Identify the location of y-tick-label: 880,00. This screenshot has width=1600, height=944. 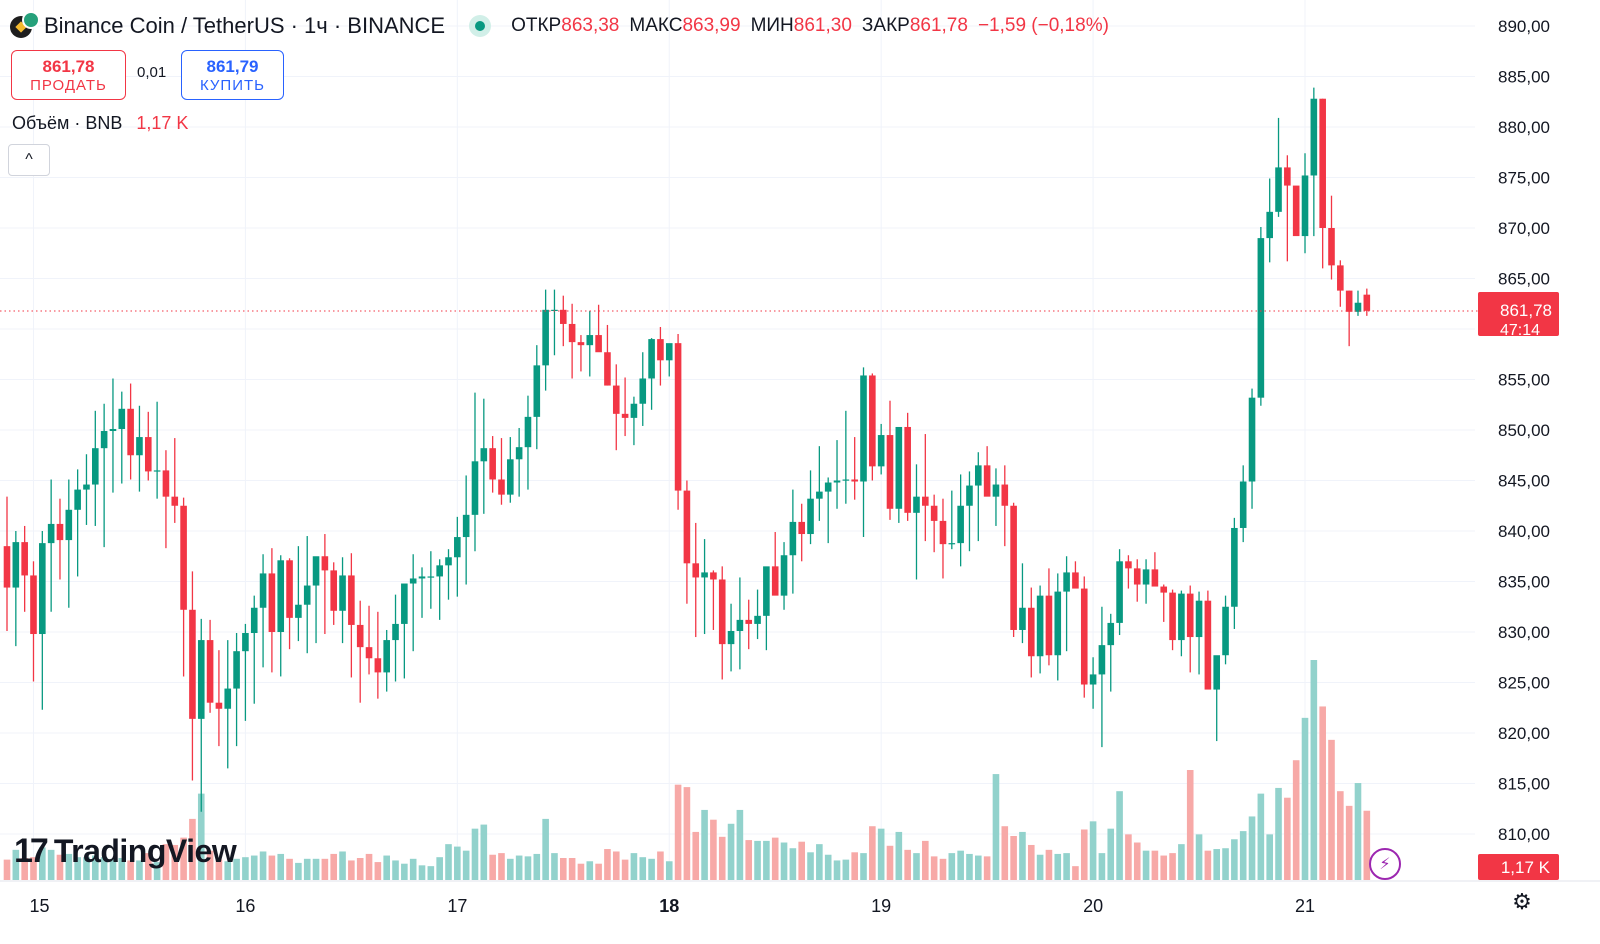
(1524, 127).